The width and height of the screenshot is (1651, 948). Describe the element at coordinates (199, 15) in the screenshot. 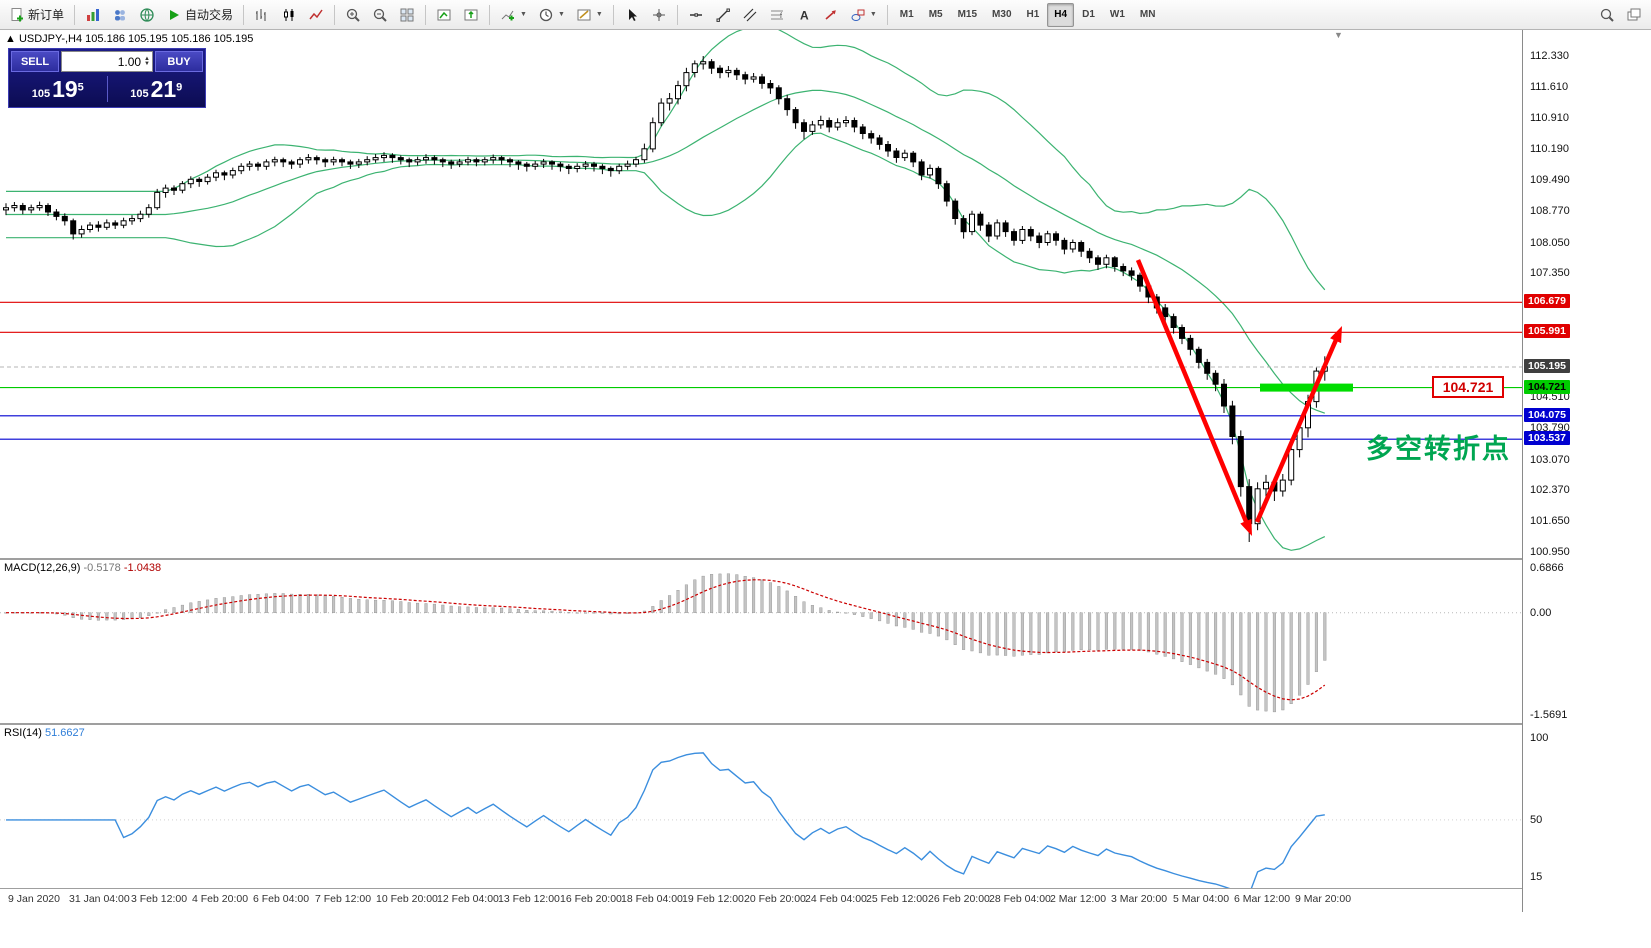

I see `autotrading-button: 自动交易` at that location.